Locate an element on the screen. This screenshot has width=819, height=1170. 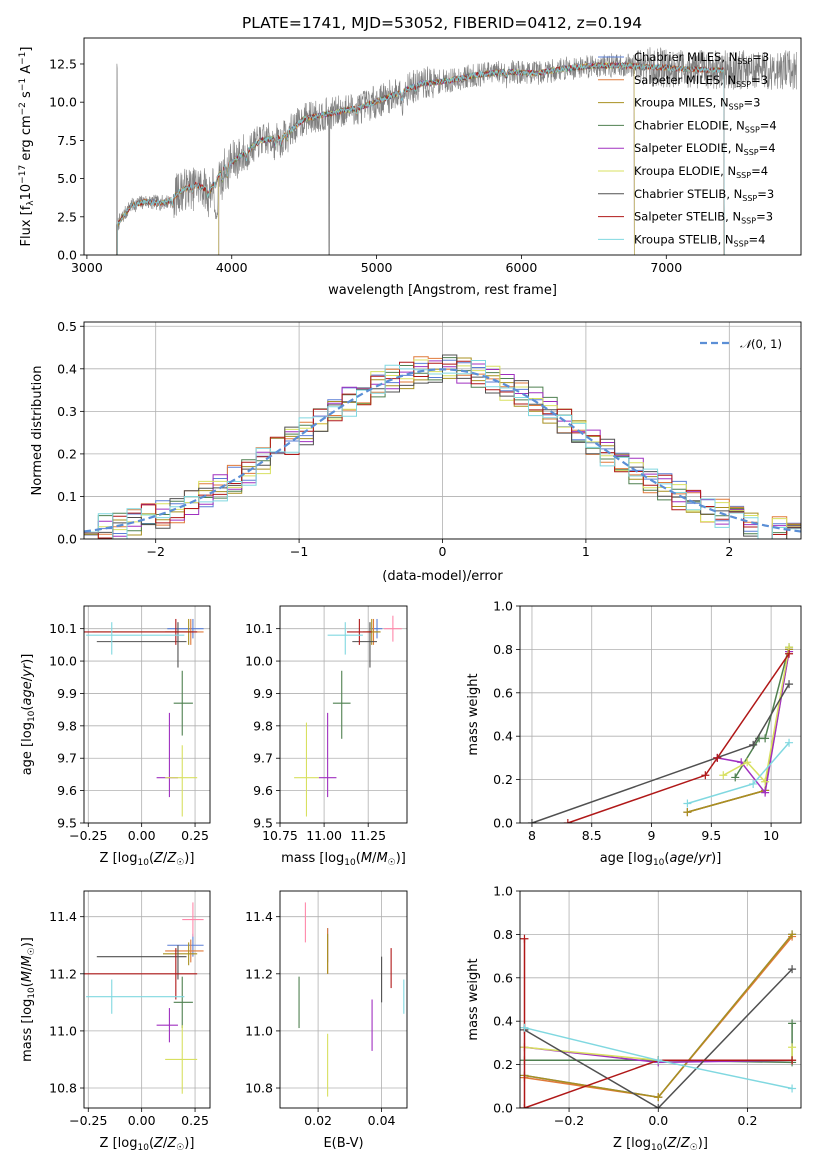
label-part: age is located at coordinates (27, 693).